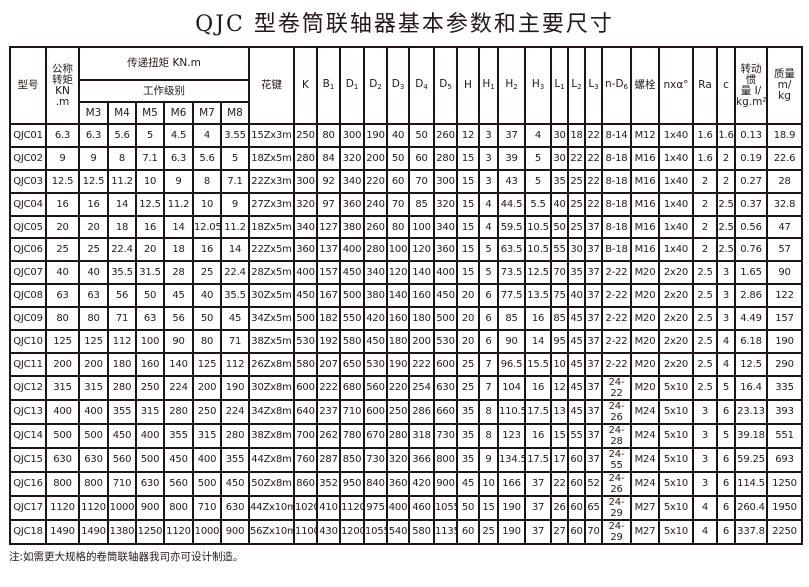 The height and width of the screenshot is (587, 809). What do you see at coordinates (375, 341) in the screenshot?
I see `table-cell: 450` at bounding box center [375, 341].